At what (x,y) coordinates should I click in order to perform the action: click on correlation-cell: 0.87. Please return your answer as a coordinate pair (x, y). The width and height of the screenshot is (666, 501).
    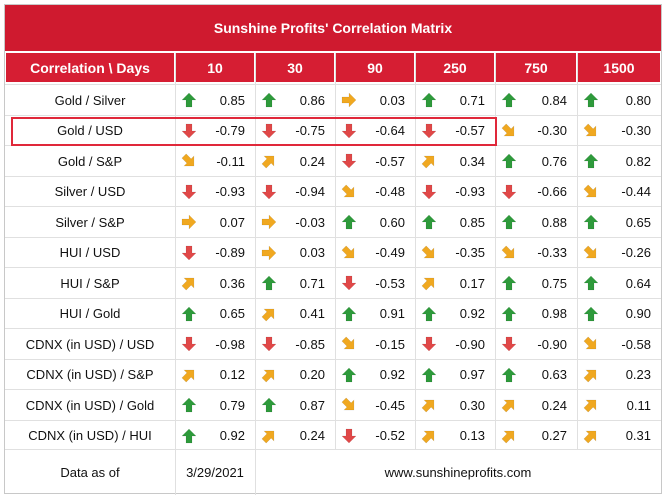
    Looking at the image, I should click on (295, 405).